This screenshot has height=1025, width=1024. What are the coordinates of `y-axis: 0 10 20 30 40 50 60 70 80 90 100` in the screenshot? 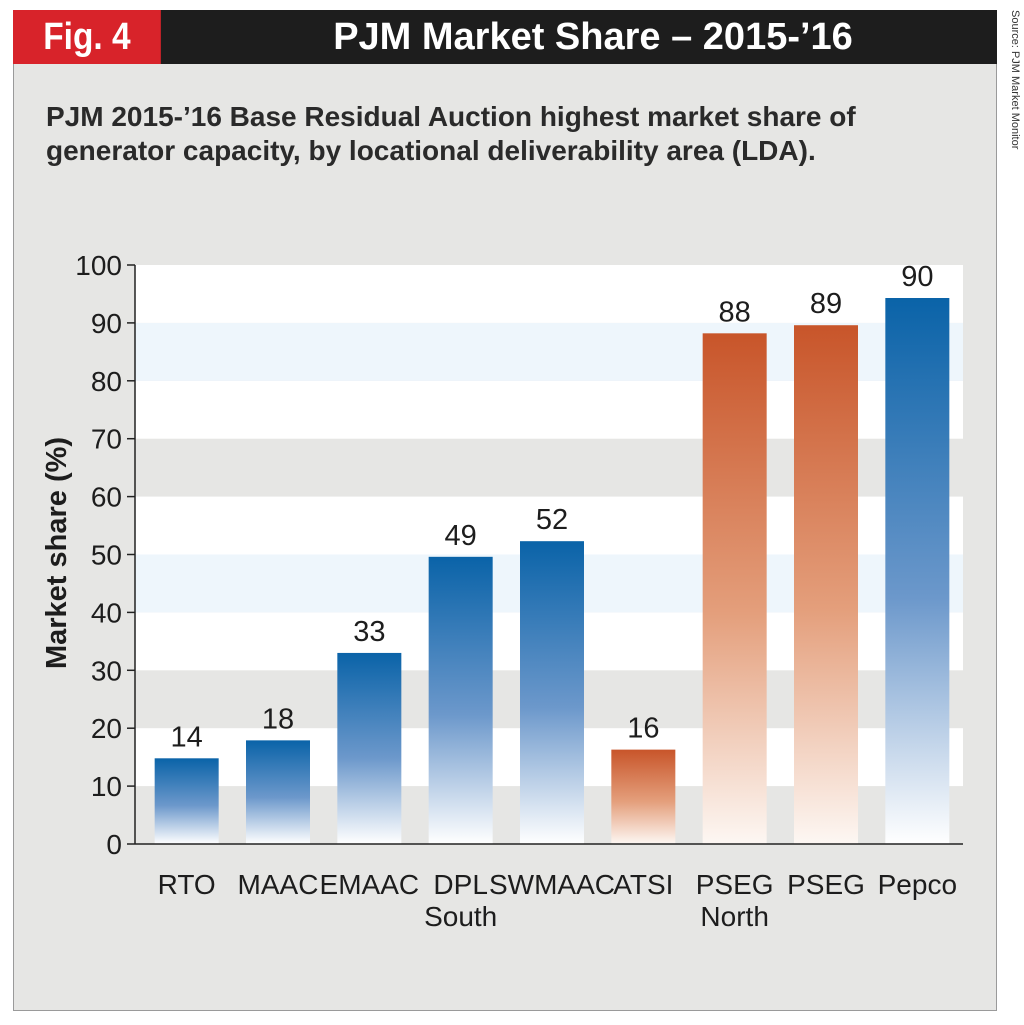 It's located at (105, 555).